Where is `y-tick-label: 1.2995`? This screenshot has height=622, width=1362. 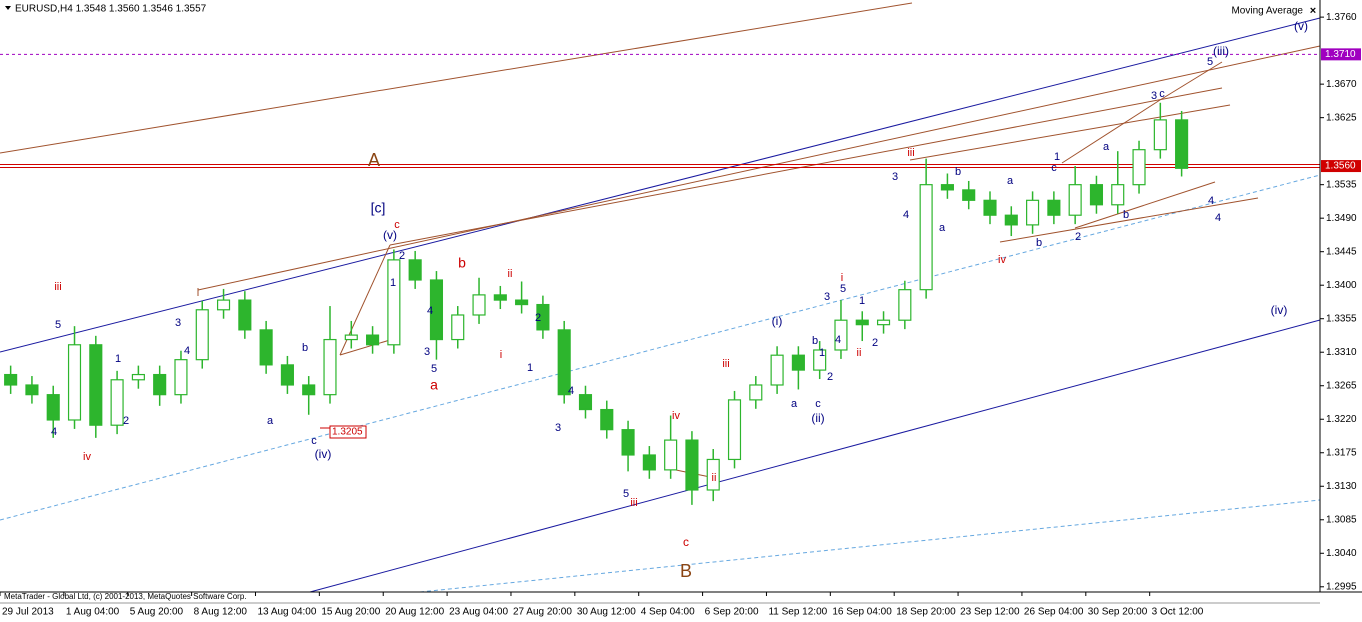 y-tick-label: 1.2995 is located at coordinates (1341, 586).